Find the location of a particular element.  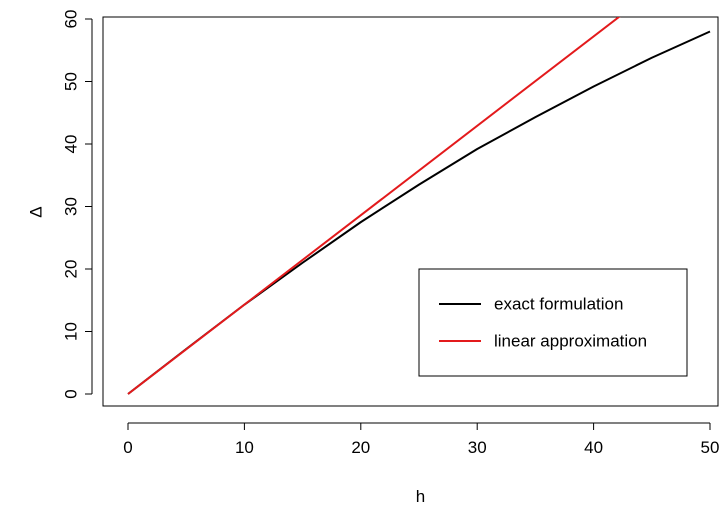

y-axis: 0 10 20 30 40 50 60 is located at coordinates (77, 204).